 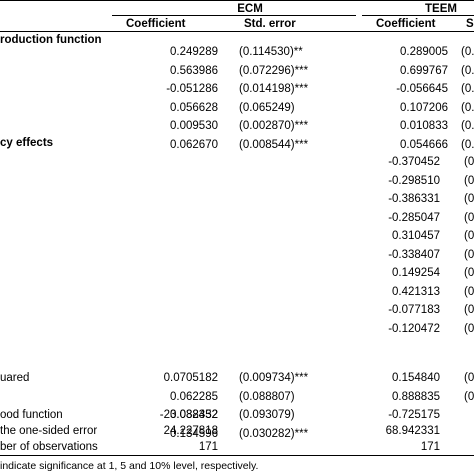 I want to click on teem-coef-cell: -0.077183, so click(x=414, y=310).